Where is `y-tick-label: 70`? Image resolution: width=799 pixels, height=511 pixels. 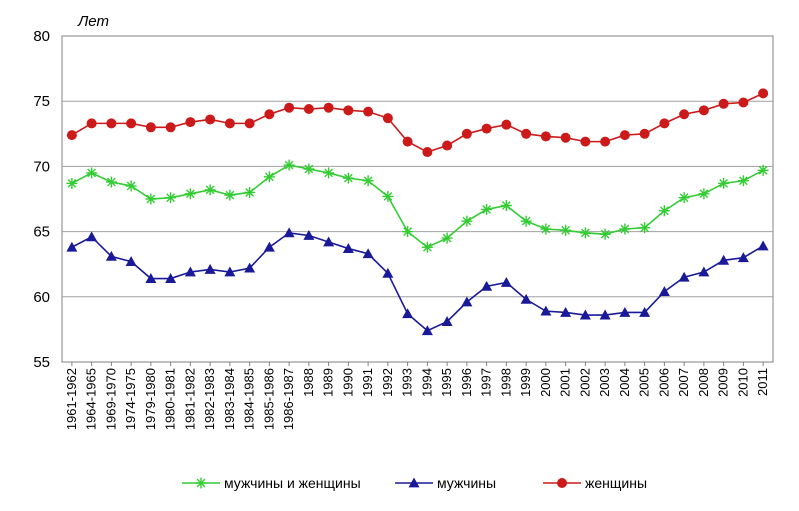
y-tick-label: 70 is located at coordinates (41, 166).